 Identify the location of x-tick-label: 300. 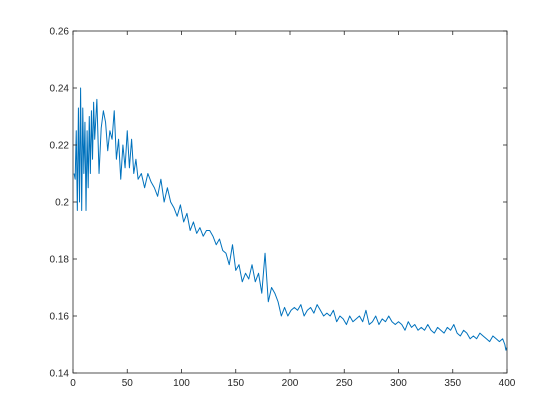
(398, 383).